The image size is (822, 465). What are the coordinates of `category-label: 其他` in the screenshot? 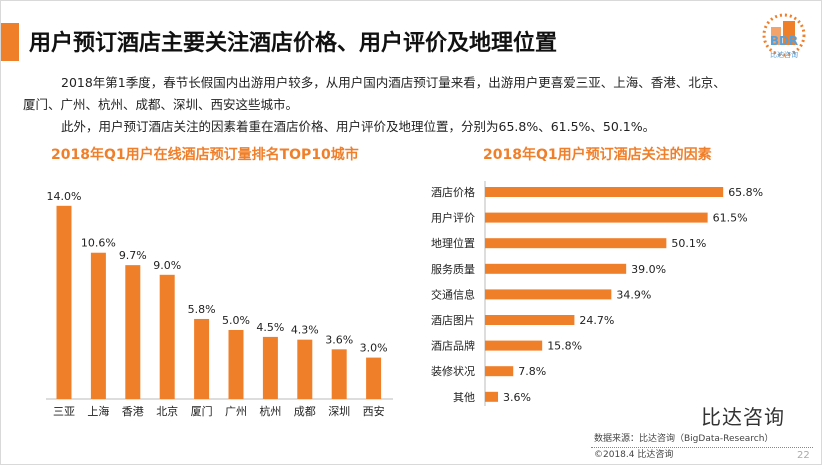 It's located at (464, 397).